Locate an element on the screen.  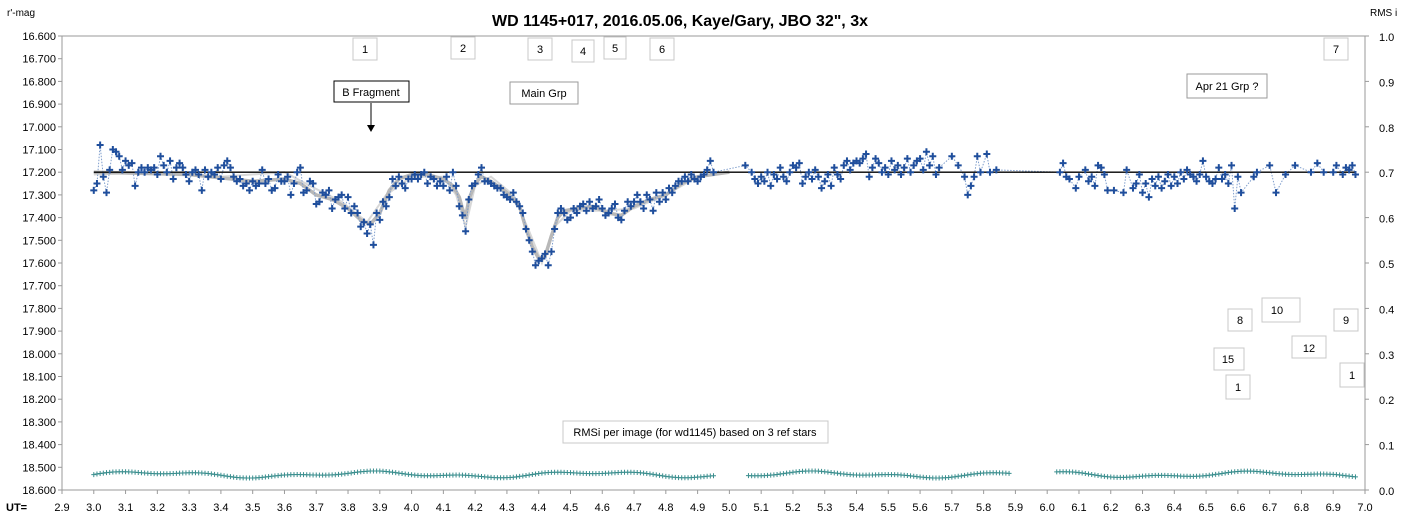
y-left-tick-label: 18.400 is located at coordinates (39, 446).